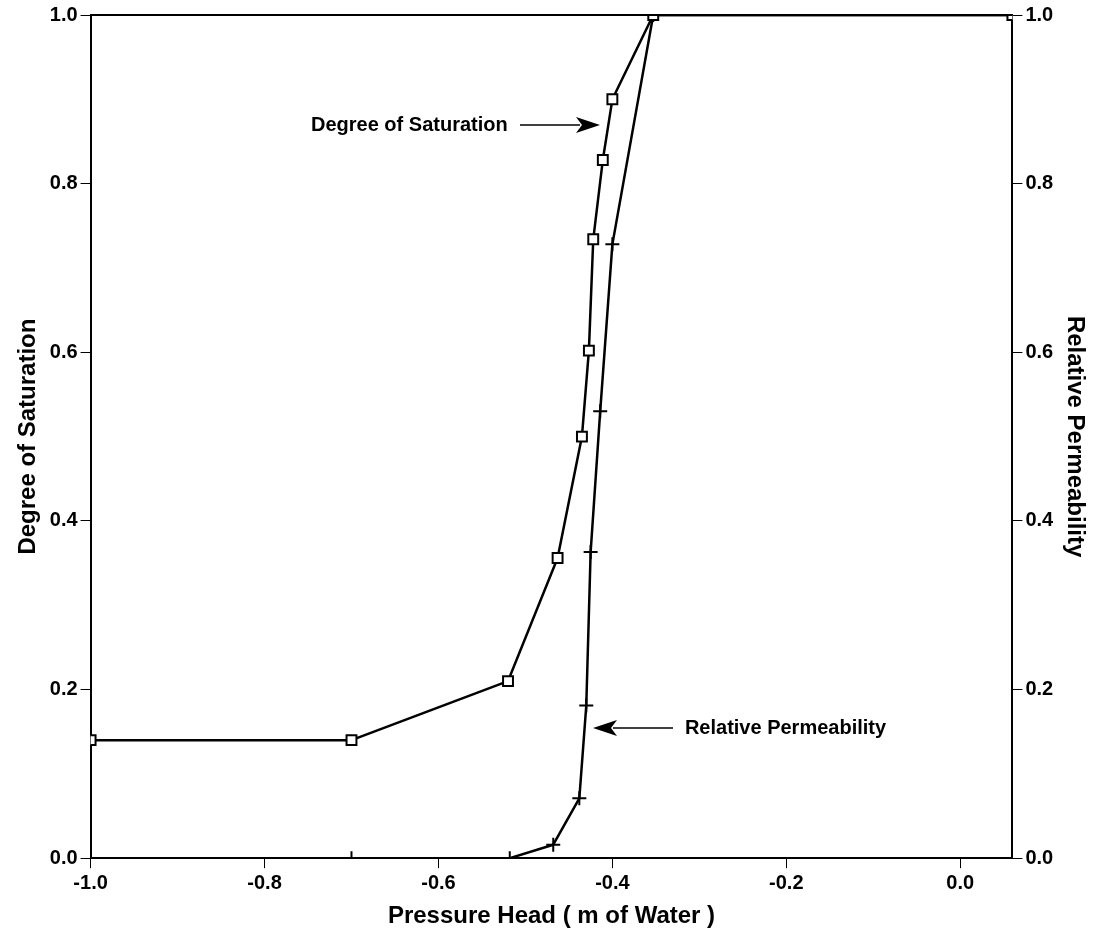 Image resolution: width=1103 pixels, height=945 pixels. What do you see at coordinates (90, 881) in the screenshot?
I see `x-tick-label: -1.0` at bounding box center [90, 881].